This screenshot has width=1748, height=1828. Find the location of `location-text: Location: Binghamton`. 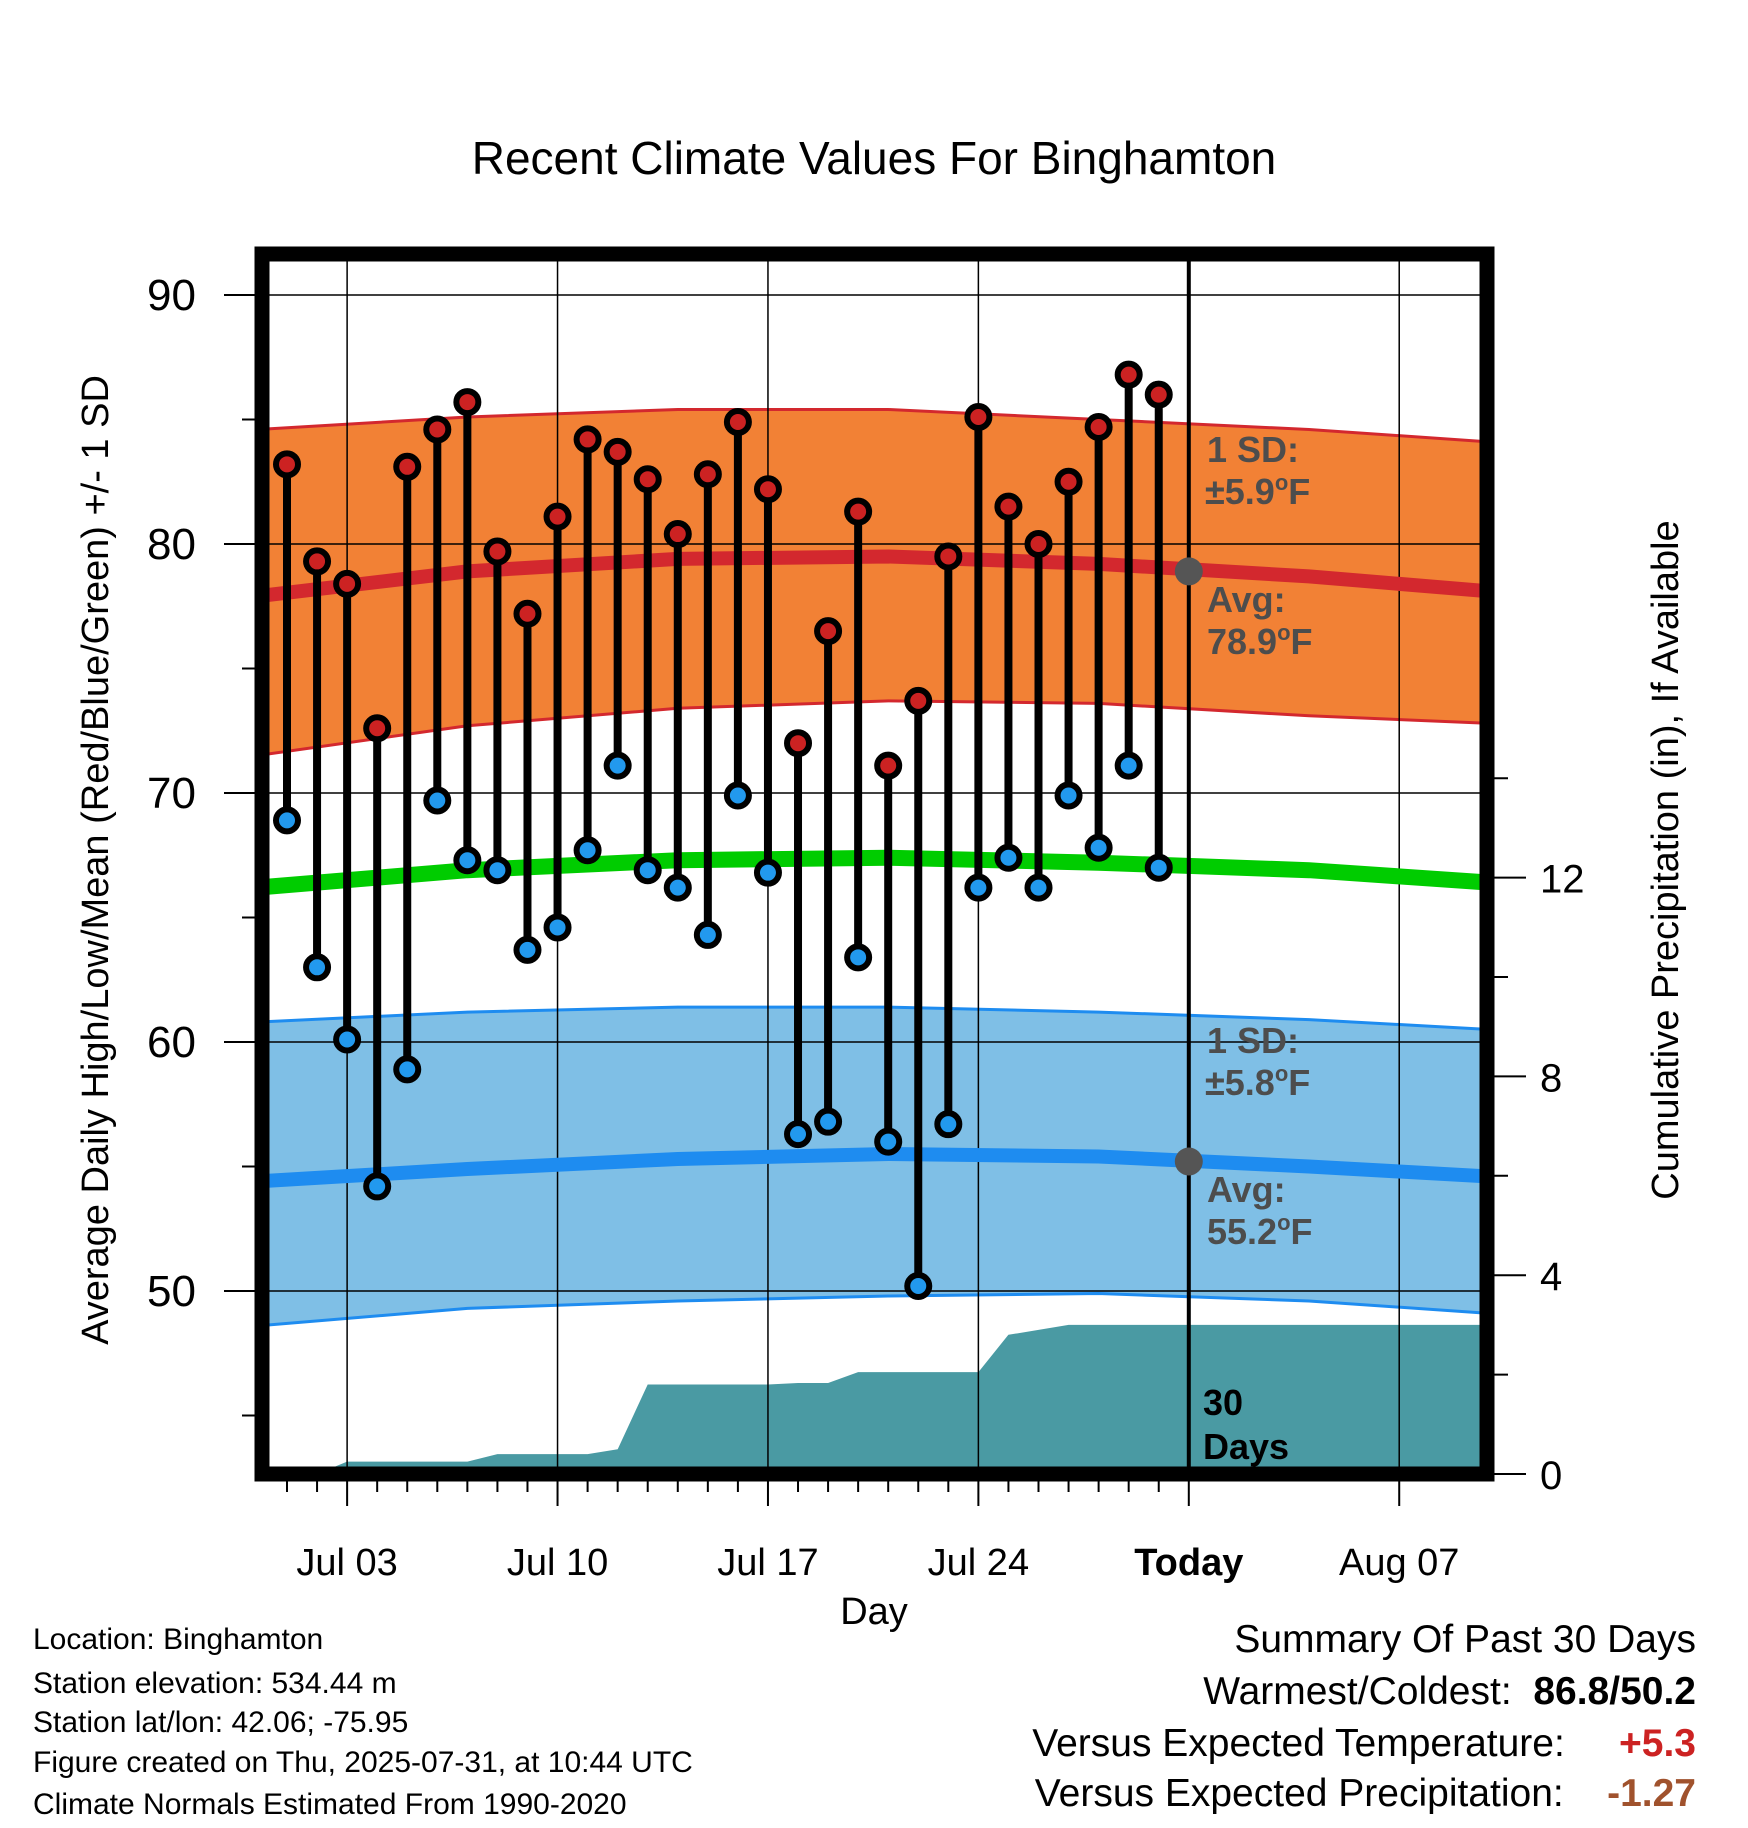

location-text: Location: Binghamton is located at coordinates (178, 1639).